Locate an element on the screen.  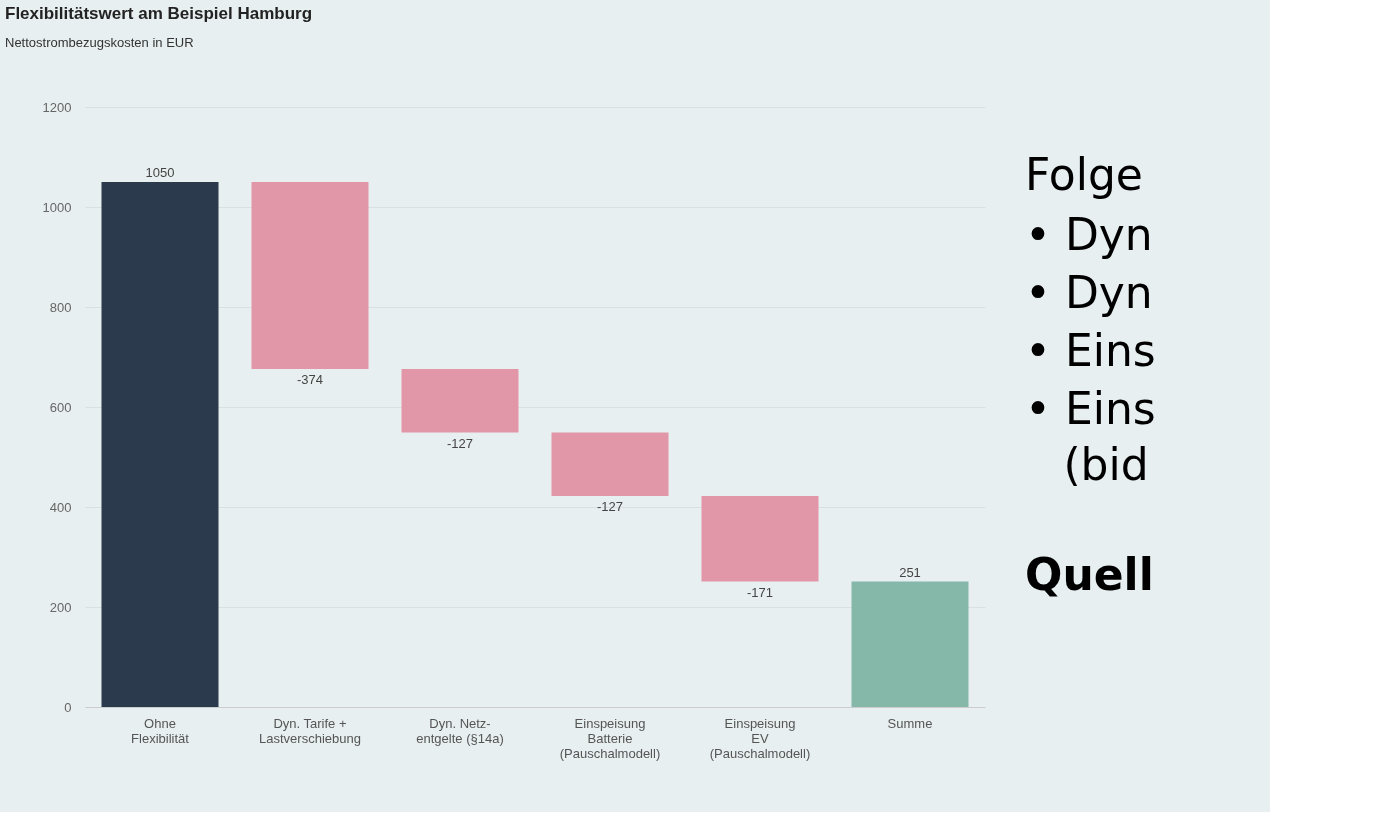
x-tick-label: Ohne Flexibilität is located at coordinates (160, 730).